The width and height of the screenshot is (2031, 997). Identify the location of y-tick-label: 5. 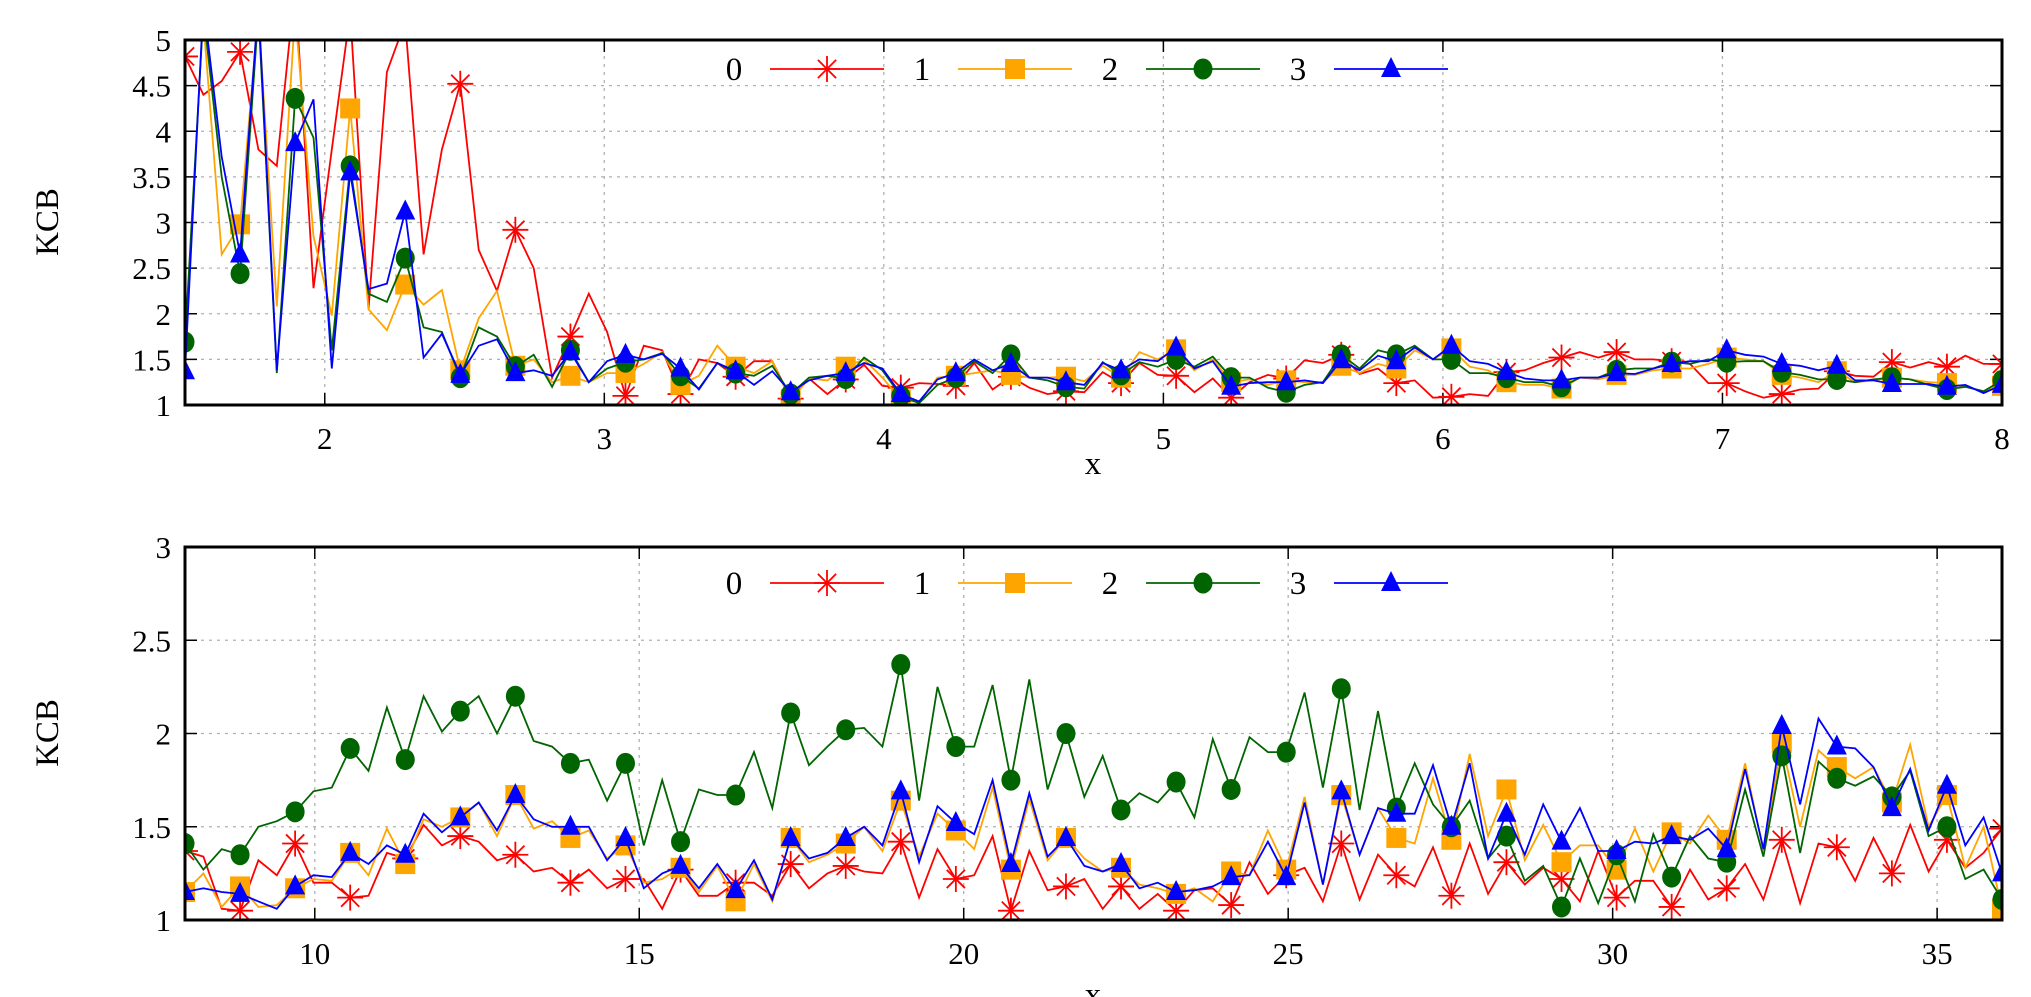
(164, 40).